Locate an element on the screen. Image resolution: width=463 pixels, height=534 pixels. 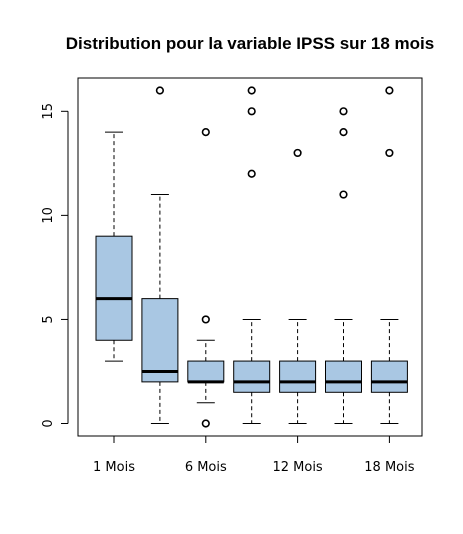
x-axis: 1 Mois 6 Mois 12 Mois 18 Mois is located at coordinates (254, 455).